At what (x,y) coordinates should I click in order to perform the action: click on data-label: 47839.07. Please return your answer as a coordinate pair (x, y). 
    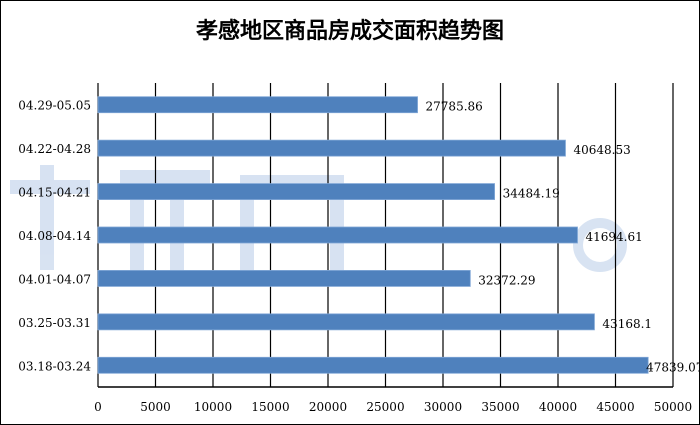
    Looking at the image, I should click on (673, 367).